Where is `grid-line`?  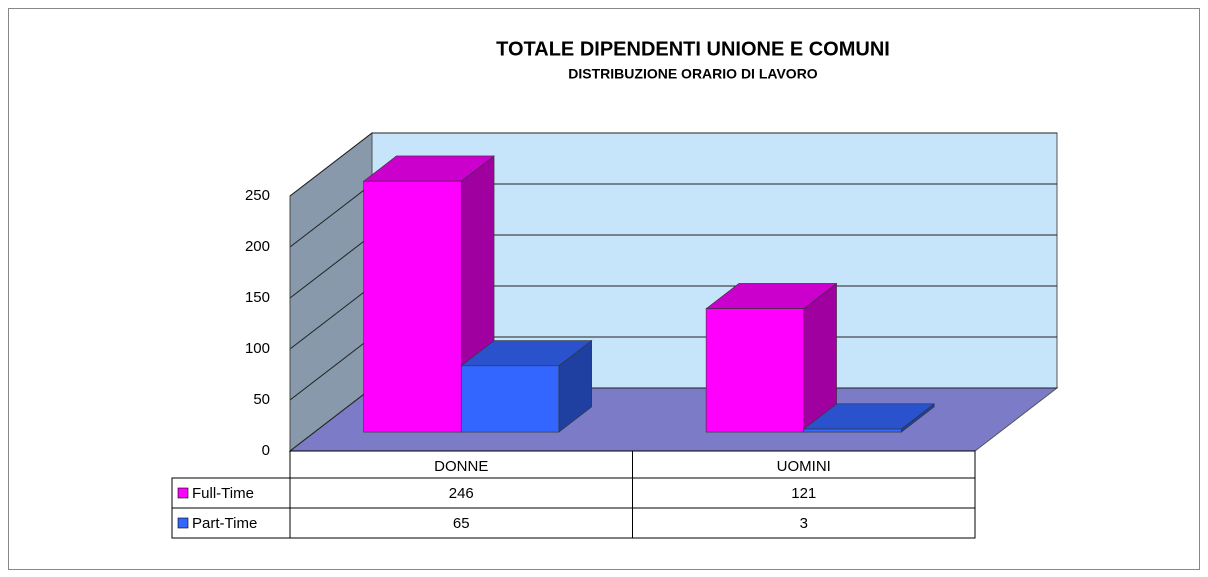 grid-line is located at coordinates (673, 164).